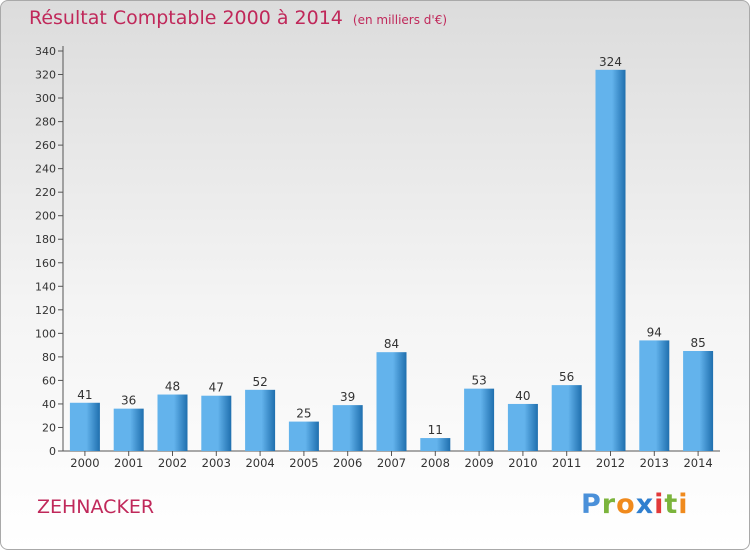 Image resolution: width=750 pixels, height=550 pixels. What do you see at coordinates (45, 263) in the screenshot?
I see `y-tick-label: 160` at bounding box center [45, 263].